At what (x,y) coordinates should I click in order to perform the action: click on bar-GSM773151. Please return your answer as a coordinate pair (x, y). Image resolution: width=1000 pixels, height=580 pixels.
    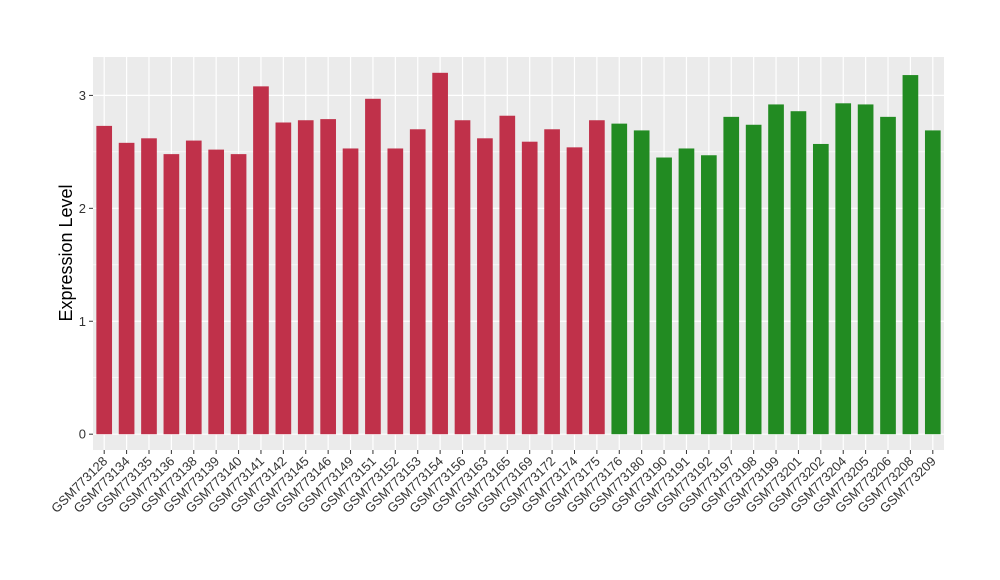
    Looking at the image, I should click on (373, 266).